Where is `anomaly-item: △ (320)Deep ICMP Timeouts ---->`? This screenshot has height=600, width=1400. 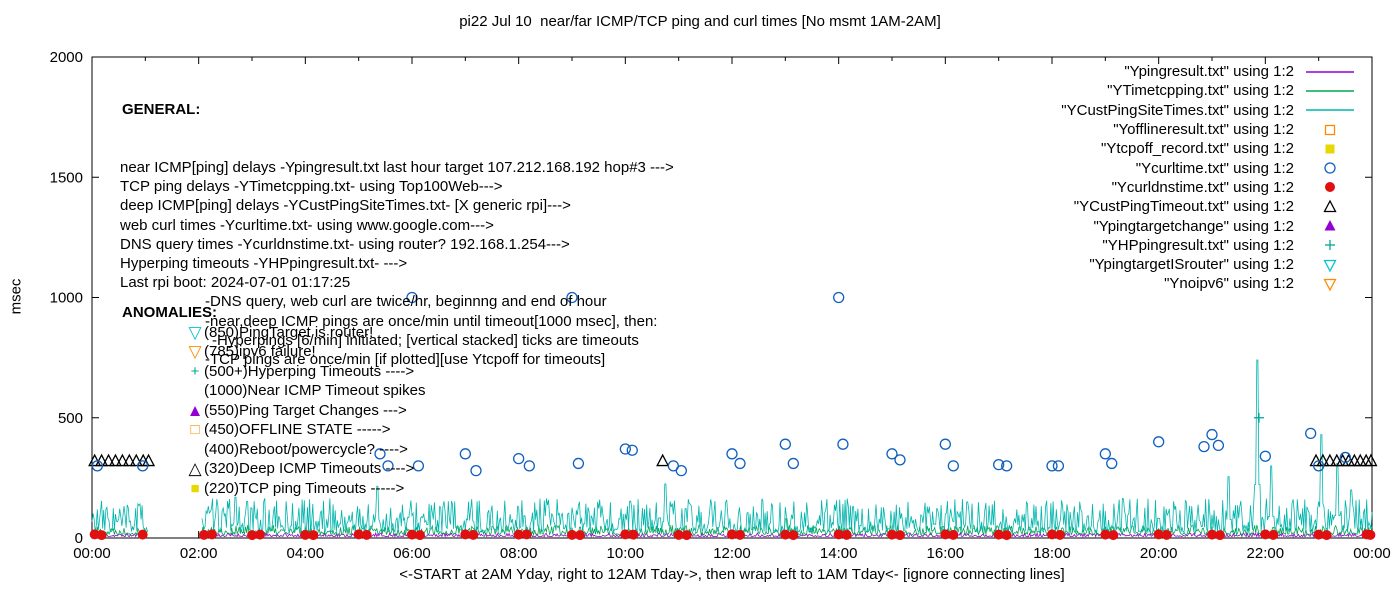 anomaly-item: △ (320)Deep ICMP Timeouts ----> is located at coordinates (305, 469).